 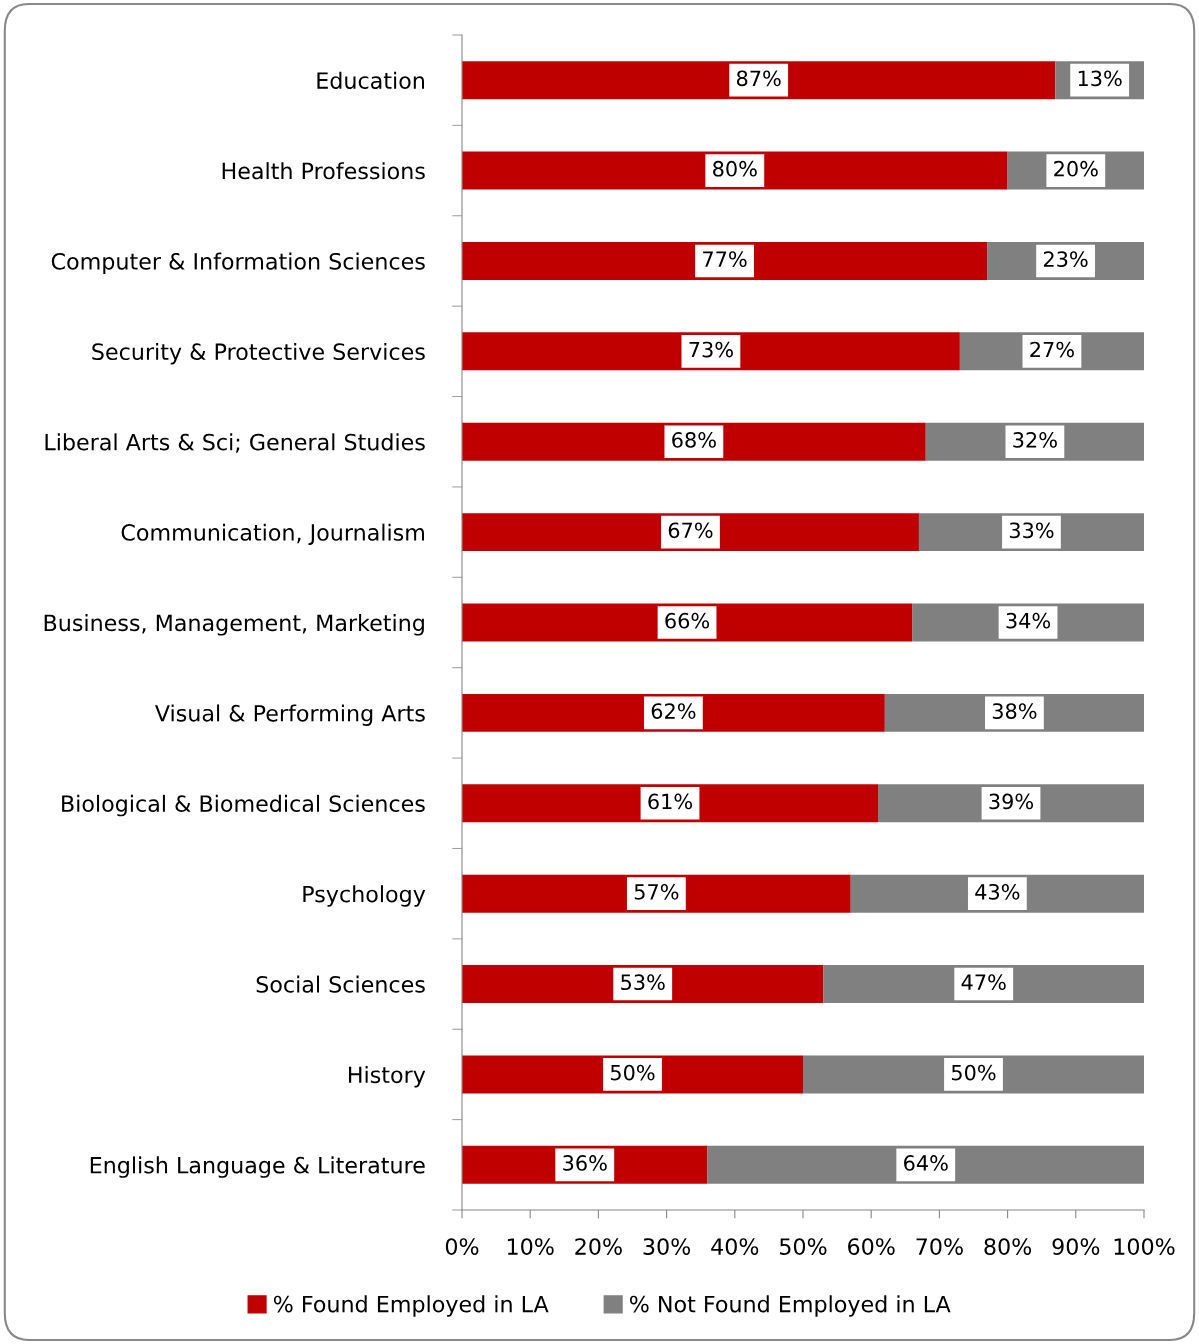 What do you see at coordinates (235, 443) in the screenshot?
I see `y-tick-label: Liberal Arts & Sci; General Studies` at bounding box center [235, 443].